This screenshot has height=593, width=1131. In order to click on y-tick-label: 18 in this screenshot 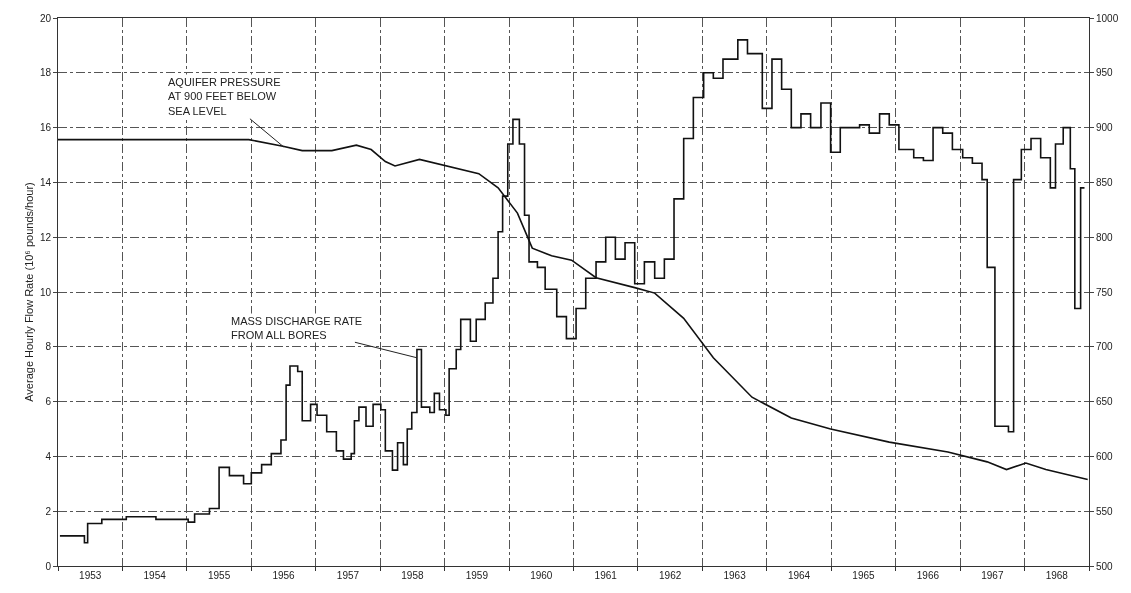, I will do `click(45, 73)`.